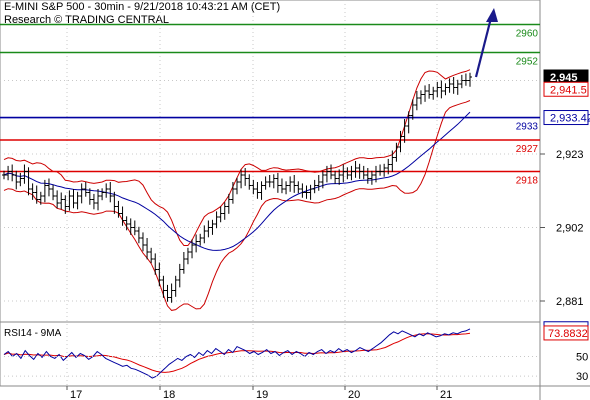 Image resolution: width=590 pixels, height=400 pixels. I want to click on level-label-2933: 2933, so click(527, 127).